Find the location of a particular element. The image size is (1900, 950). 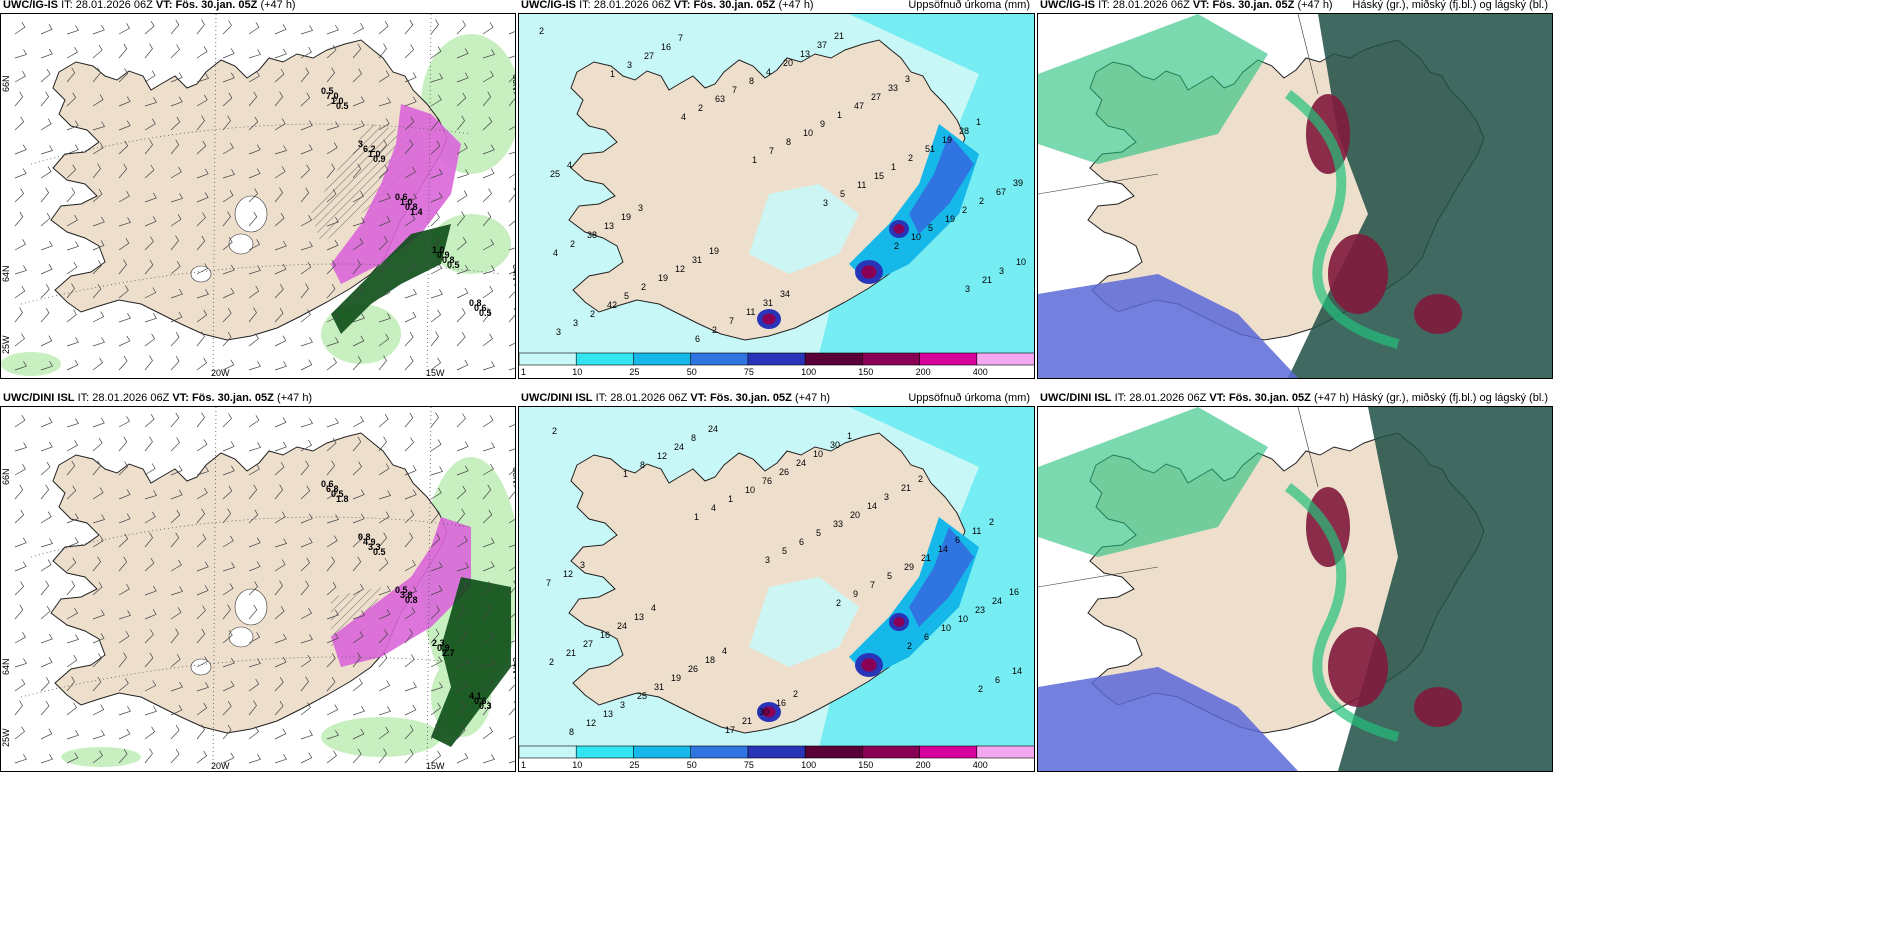

latitude-label: 25W is located at coordinates (6, 737).